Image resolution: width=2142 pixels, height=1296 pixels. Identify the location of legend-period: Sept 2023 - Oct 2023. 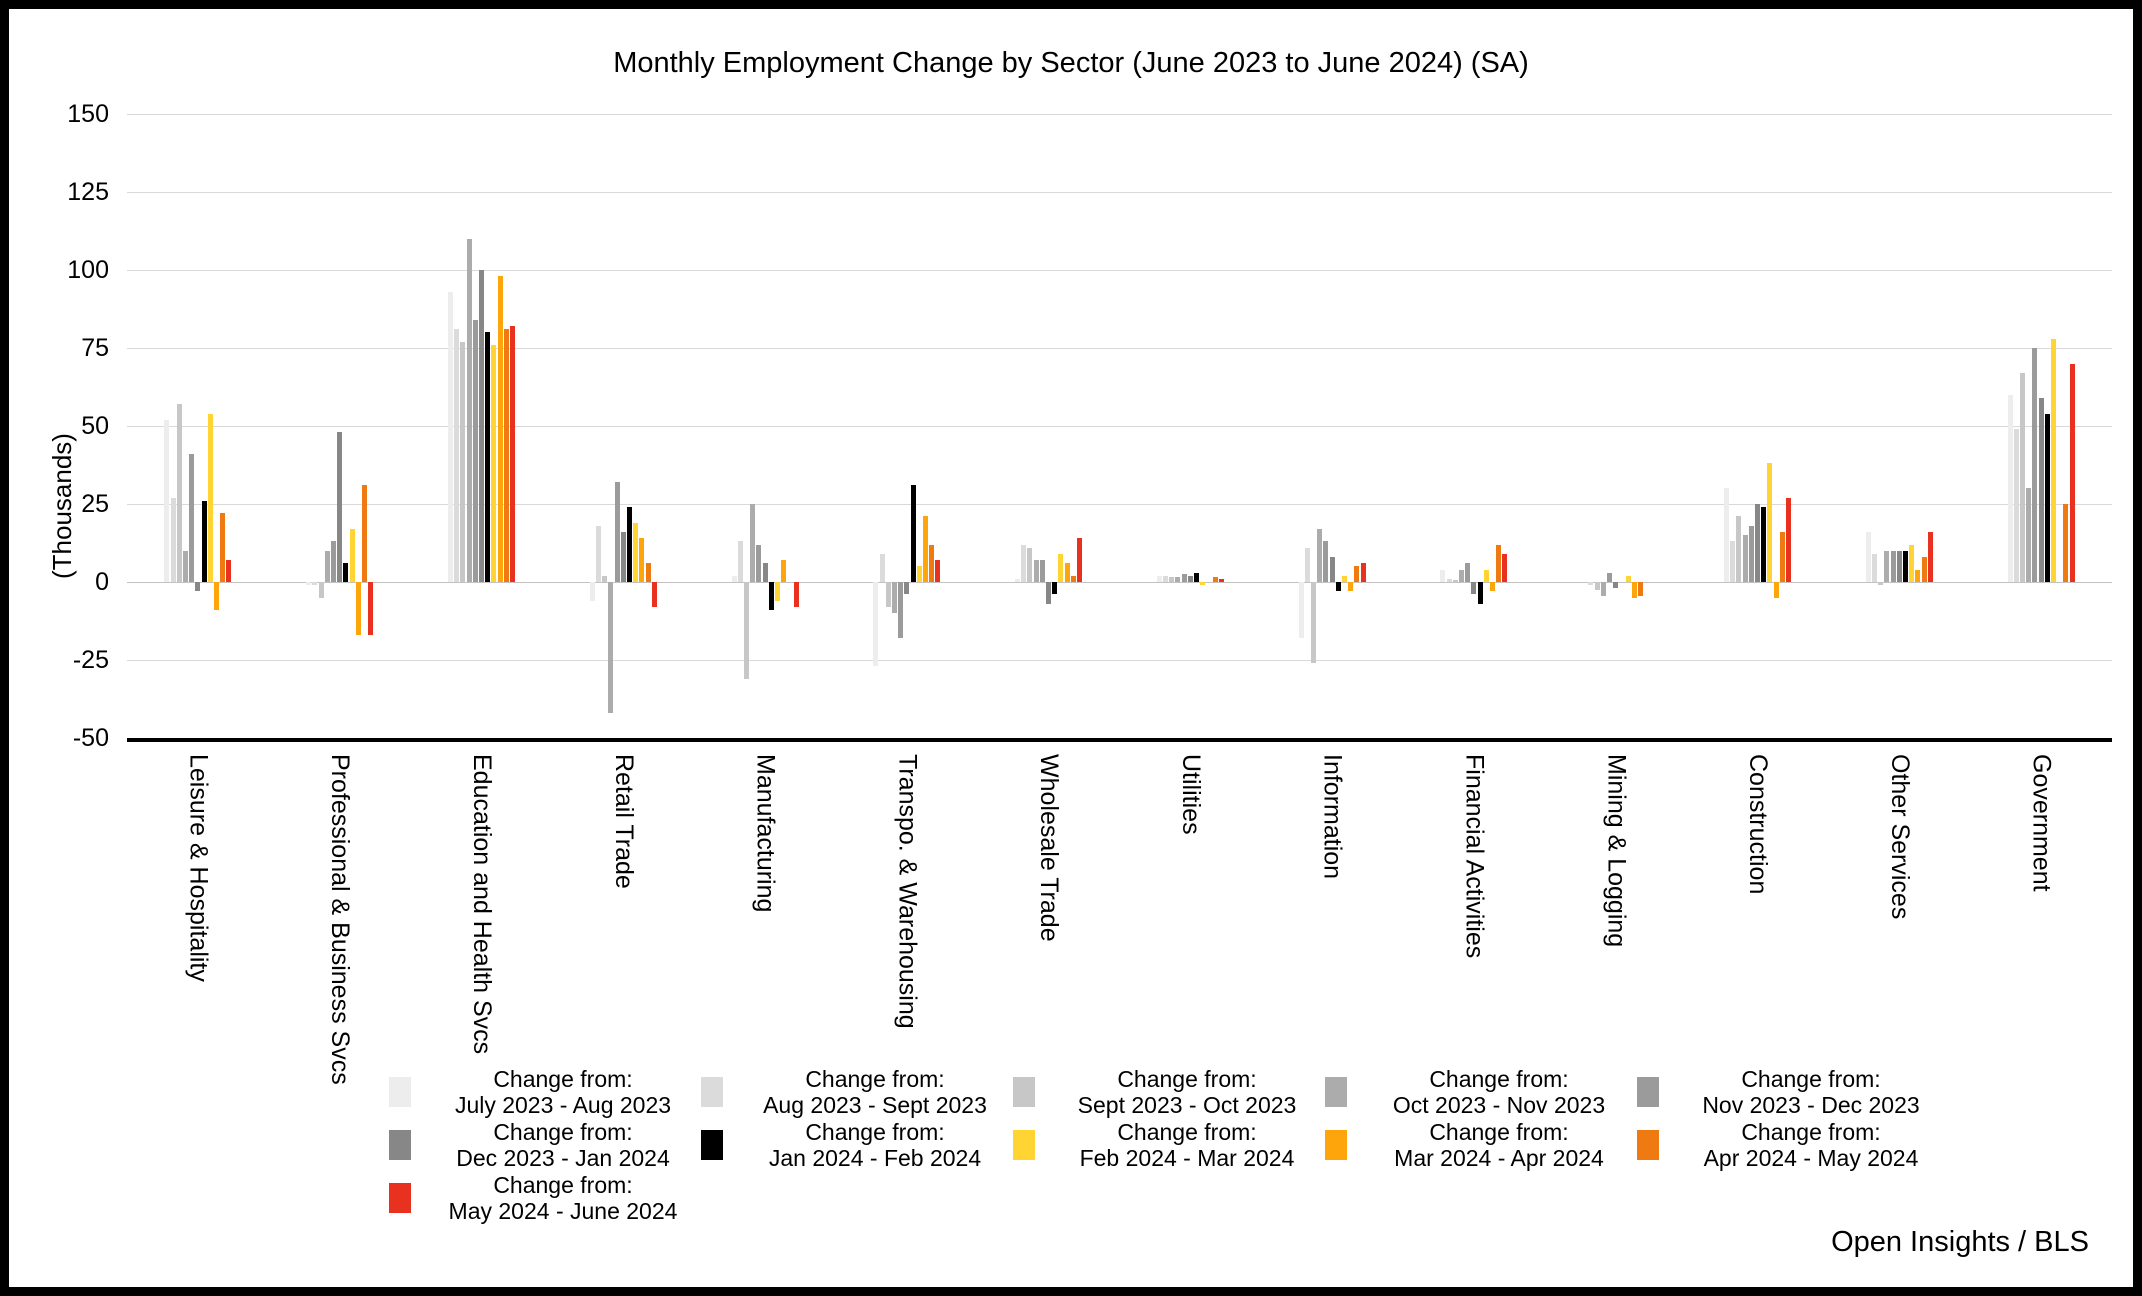
(1187, 1104).